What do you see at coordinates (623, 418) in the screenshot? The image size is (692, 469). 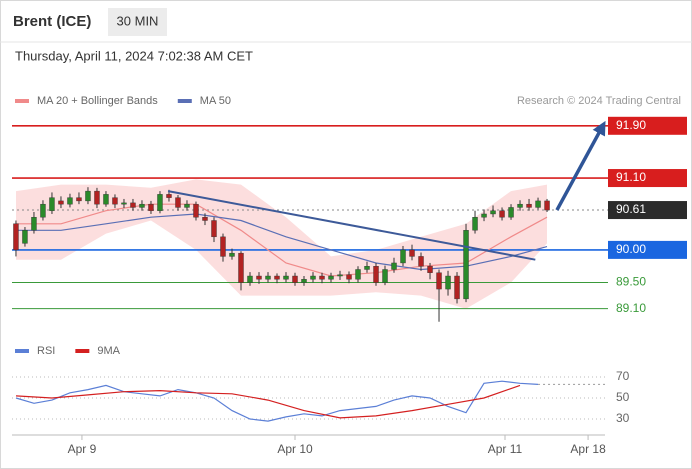 I see `y-tick-label: 30` at bounding box center [623, 418].